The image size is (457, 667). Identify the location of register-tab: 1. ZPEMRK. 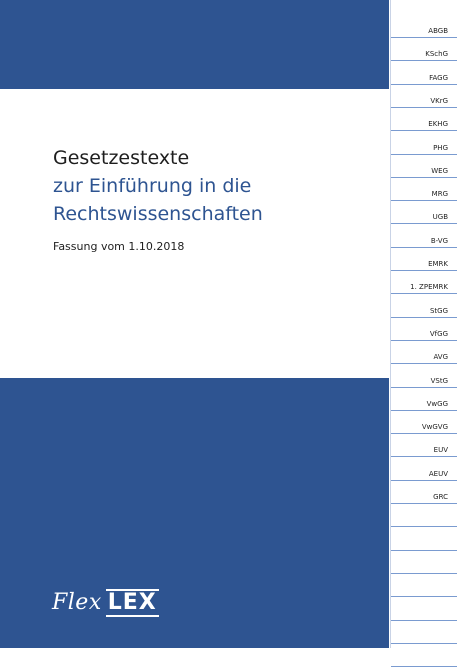
(424, 288).